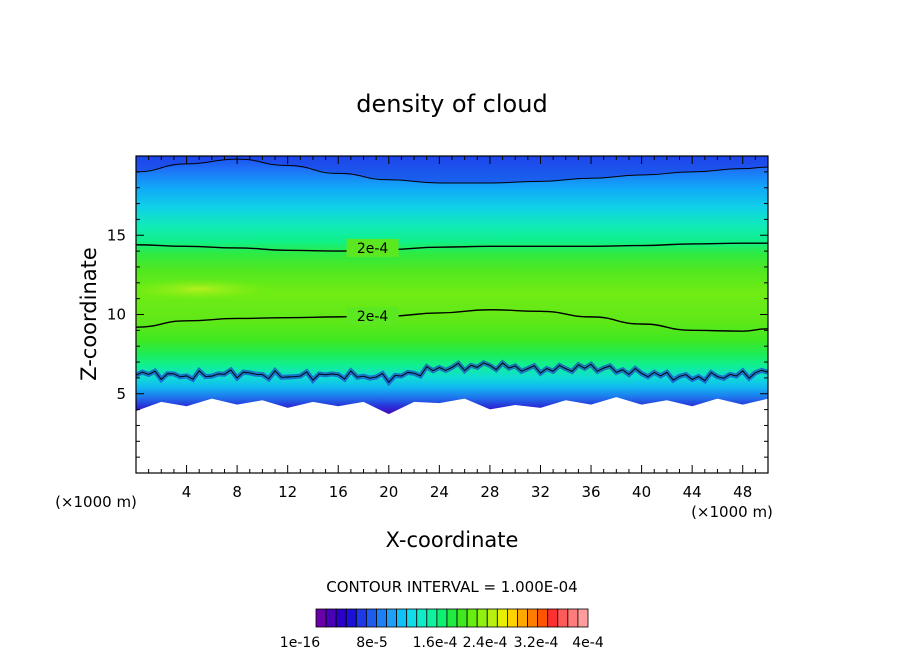  I want to click on cloud-free-region, so click(452, 435).